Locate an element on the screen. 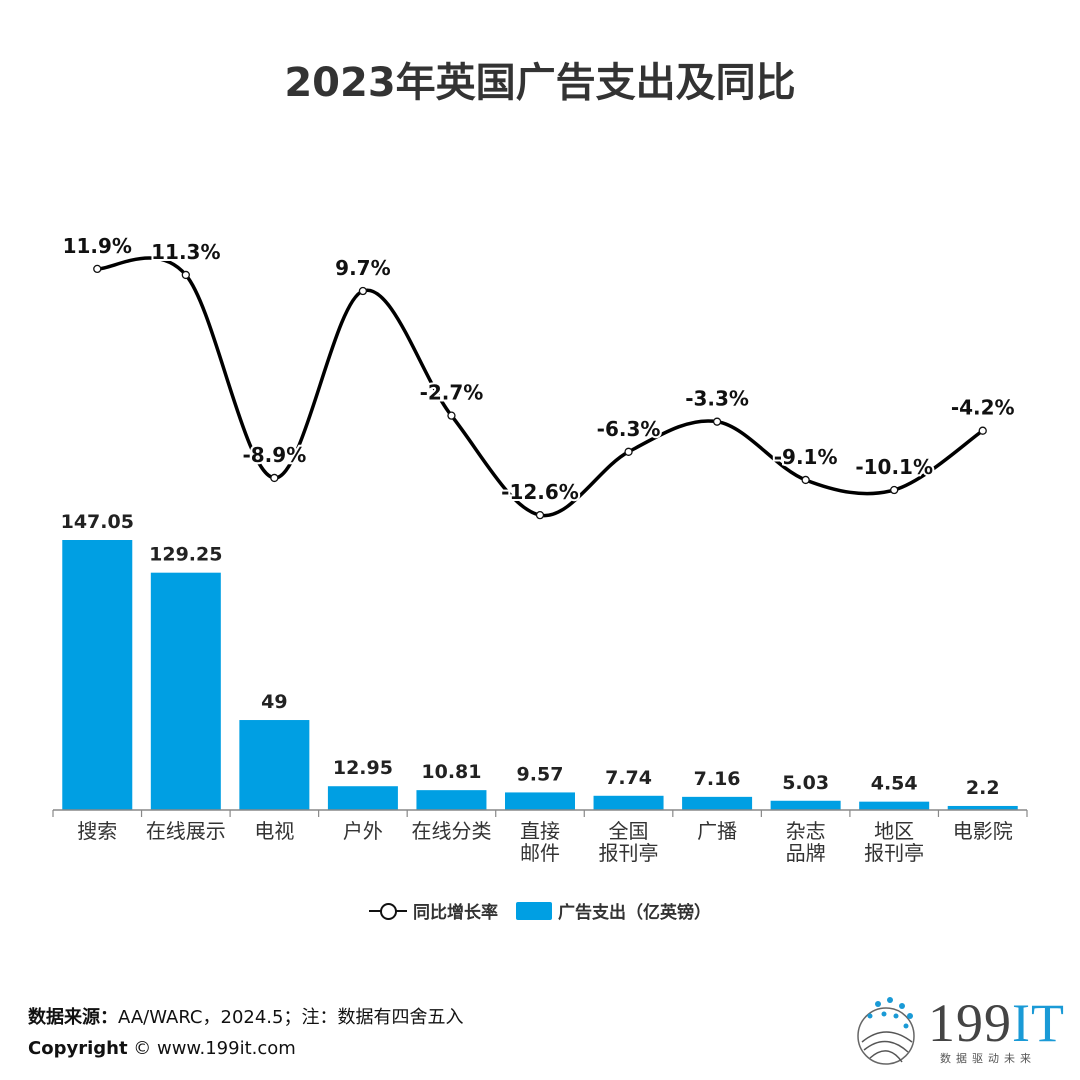 The height and width of the screenshot is (1080, 1080). x-tick-label: 杂志 is located at coordinates (806, 831).